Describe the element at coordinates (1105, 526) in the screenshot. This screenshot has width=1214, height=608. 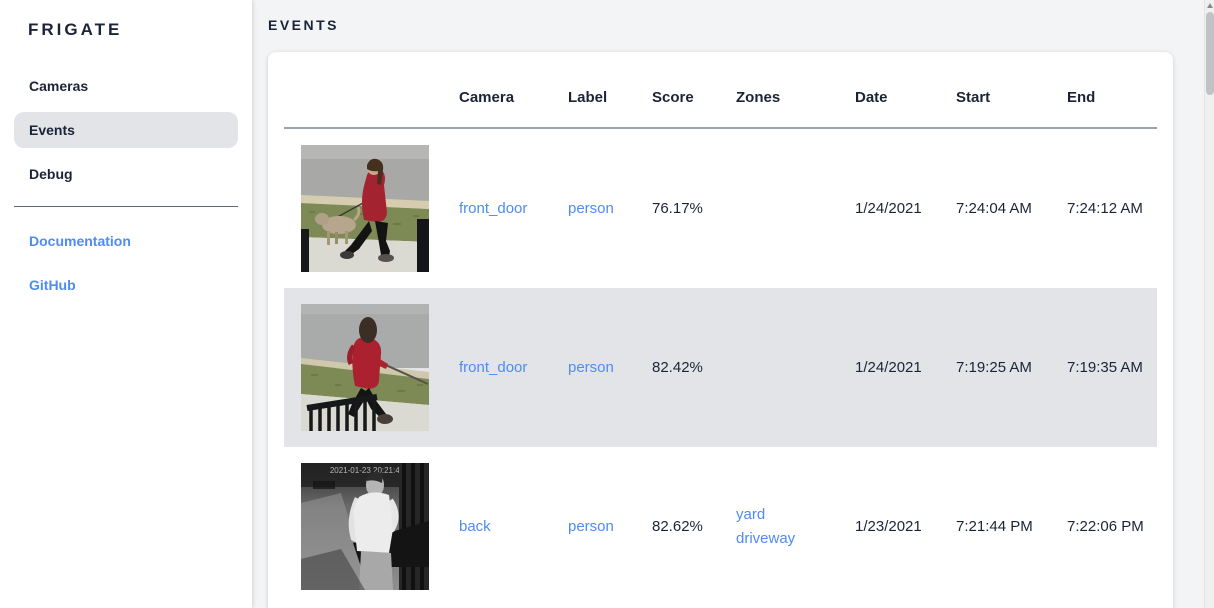
I see `end-value: 7:22:06 PM` at that location.